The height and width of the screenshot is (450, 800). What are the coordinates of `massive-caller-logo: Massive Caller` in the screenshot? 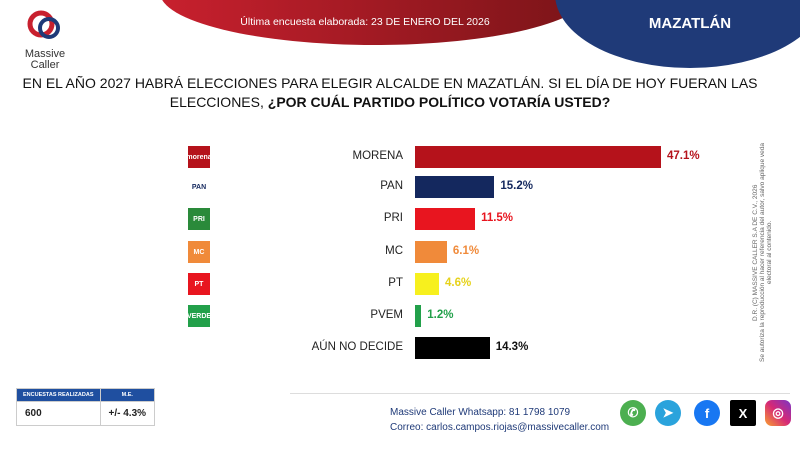 It's located at (45, 39).